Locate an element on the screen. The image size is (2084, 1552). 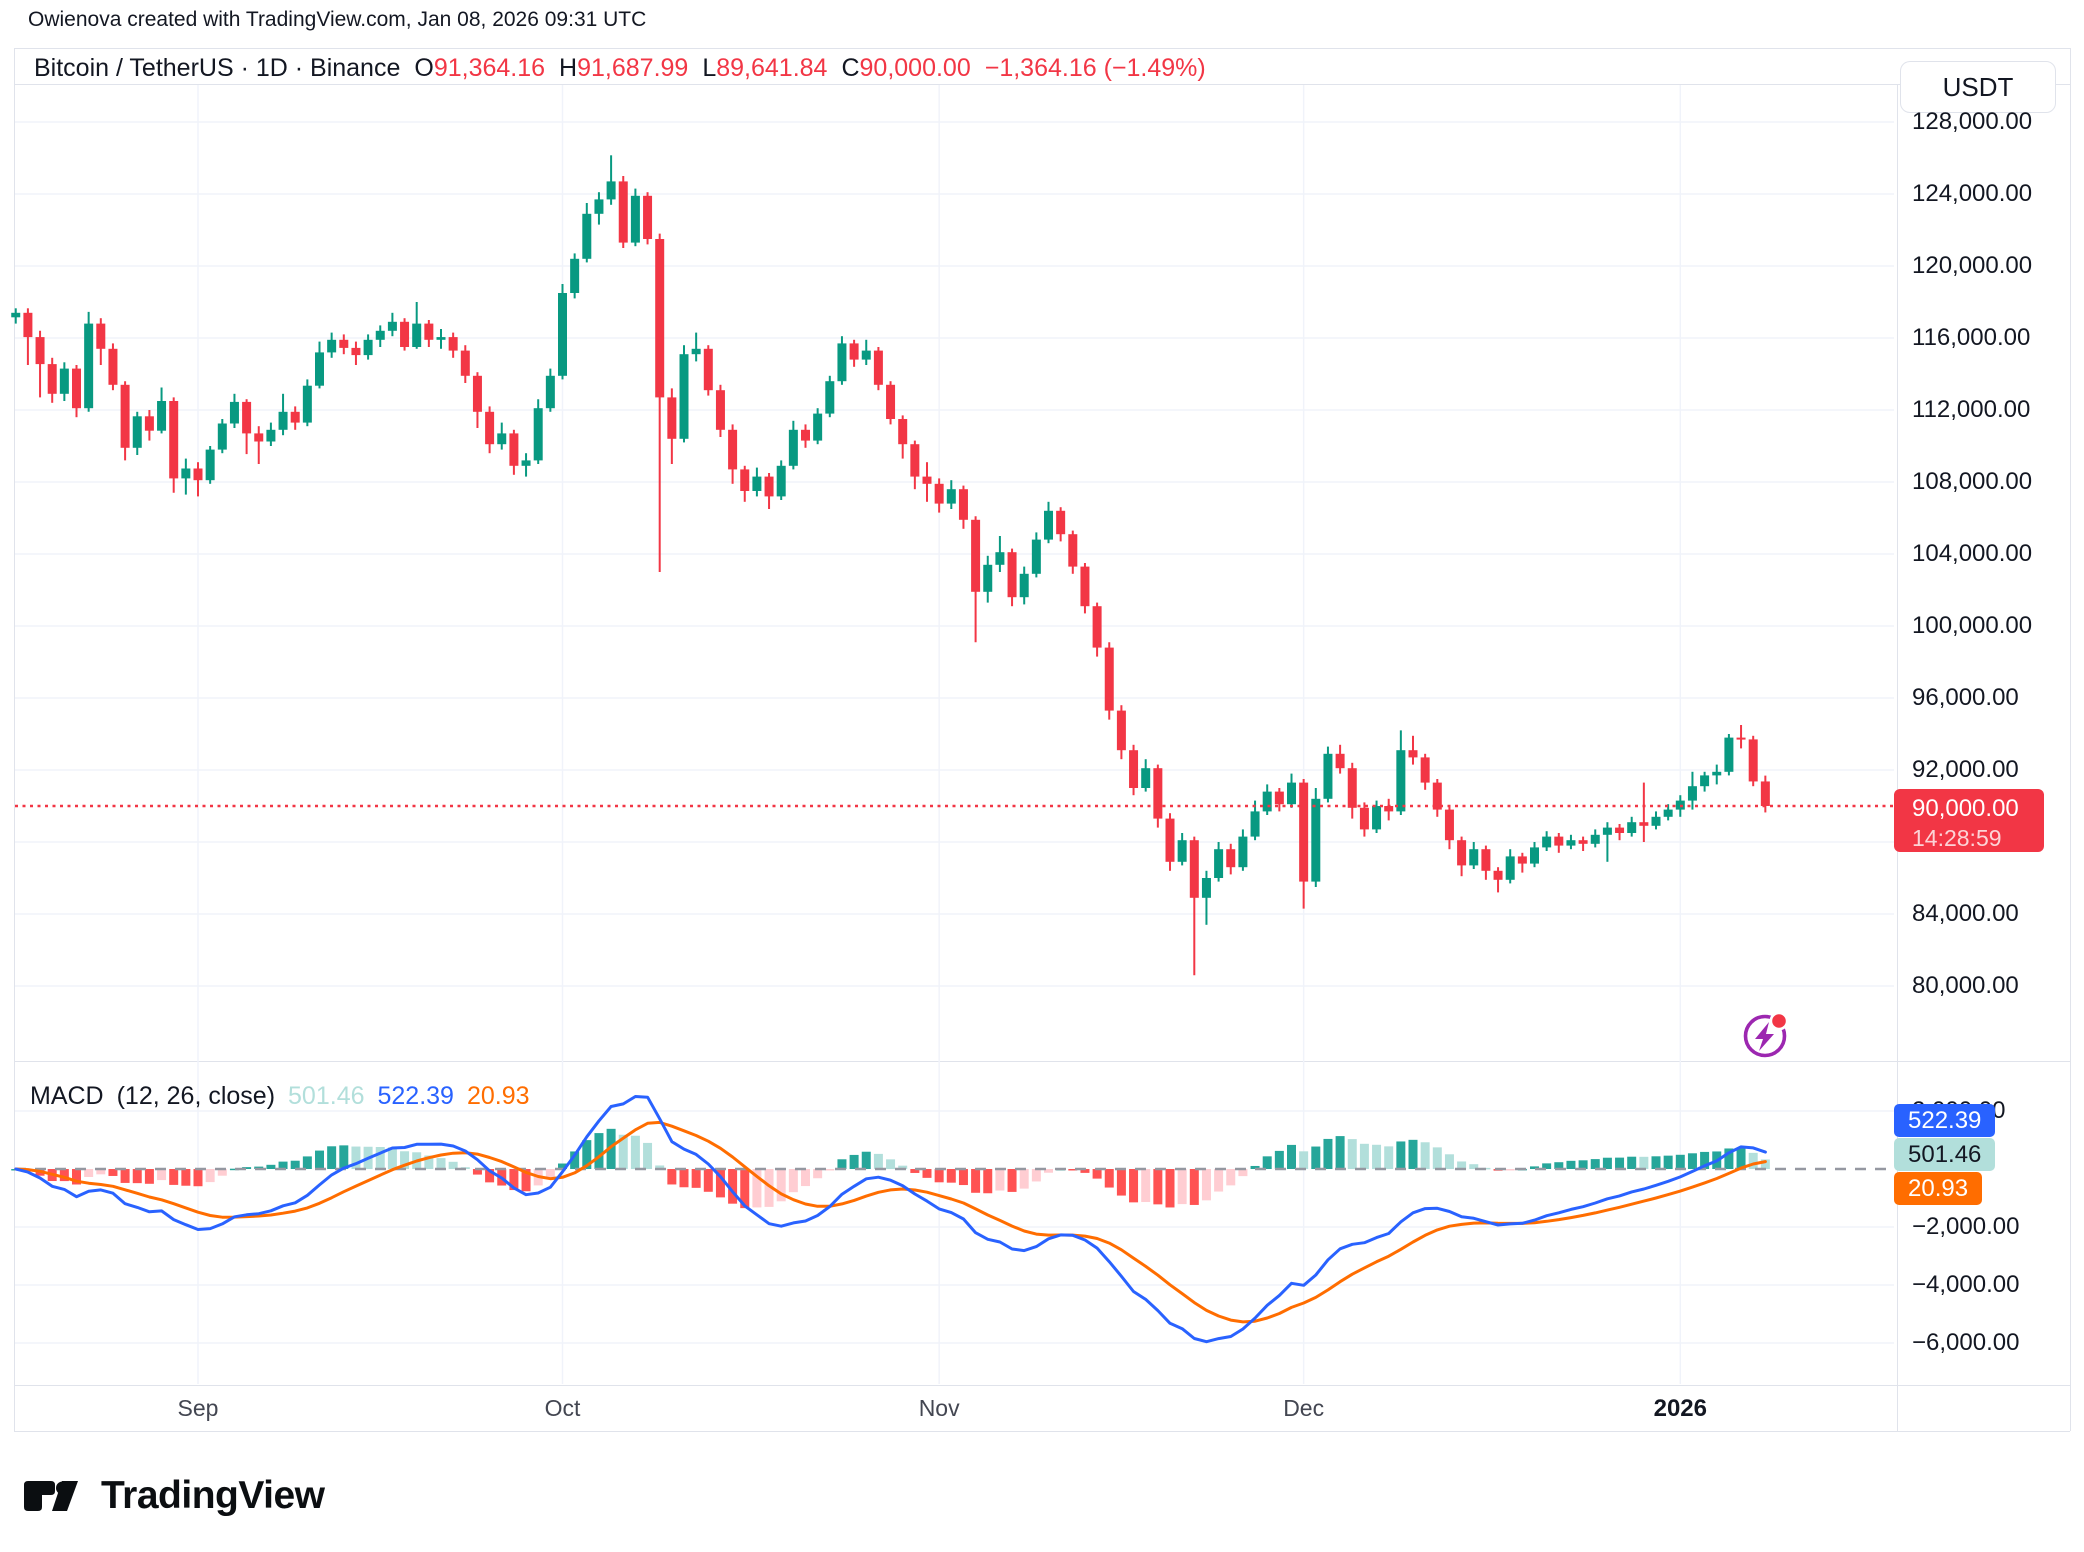
price-axis-tick: 120,000.00 is located at coordinates (1972, 265).